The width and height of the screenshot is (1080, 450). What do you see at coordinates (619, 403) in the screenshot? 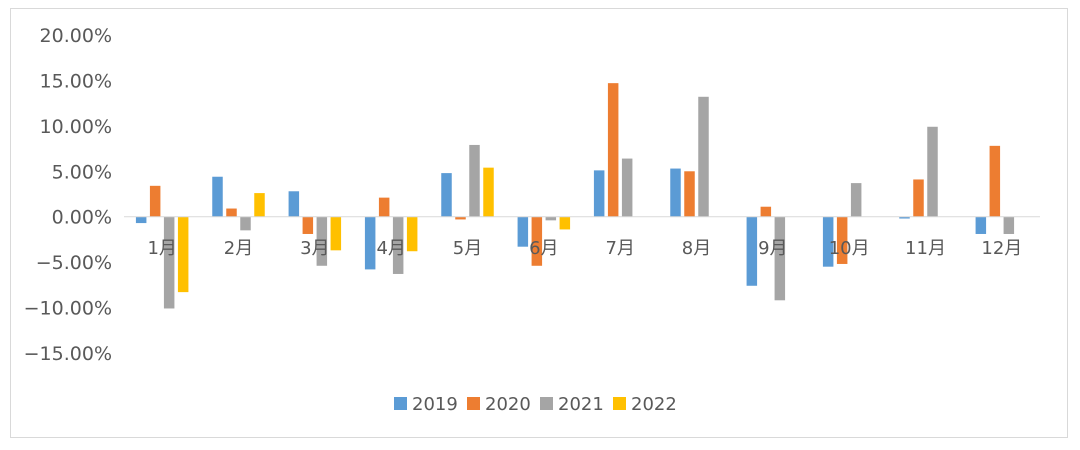
I see `legend-swatch-2022` at bounding box center [619, 403].